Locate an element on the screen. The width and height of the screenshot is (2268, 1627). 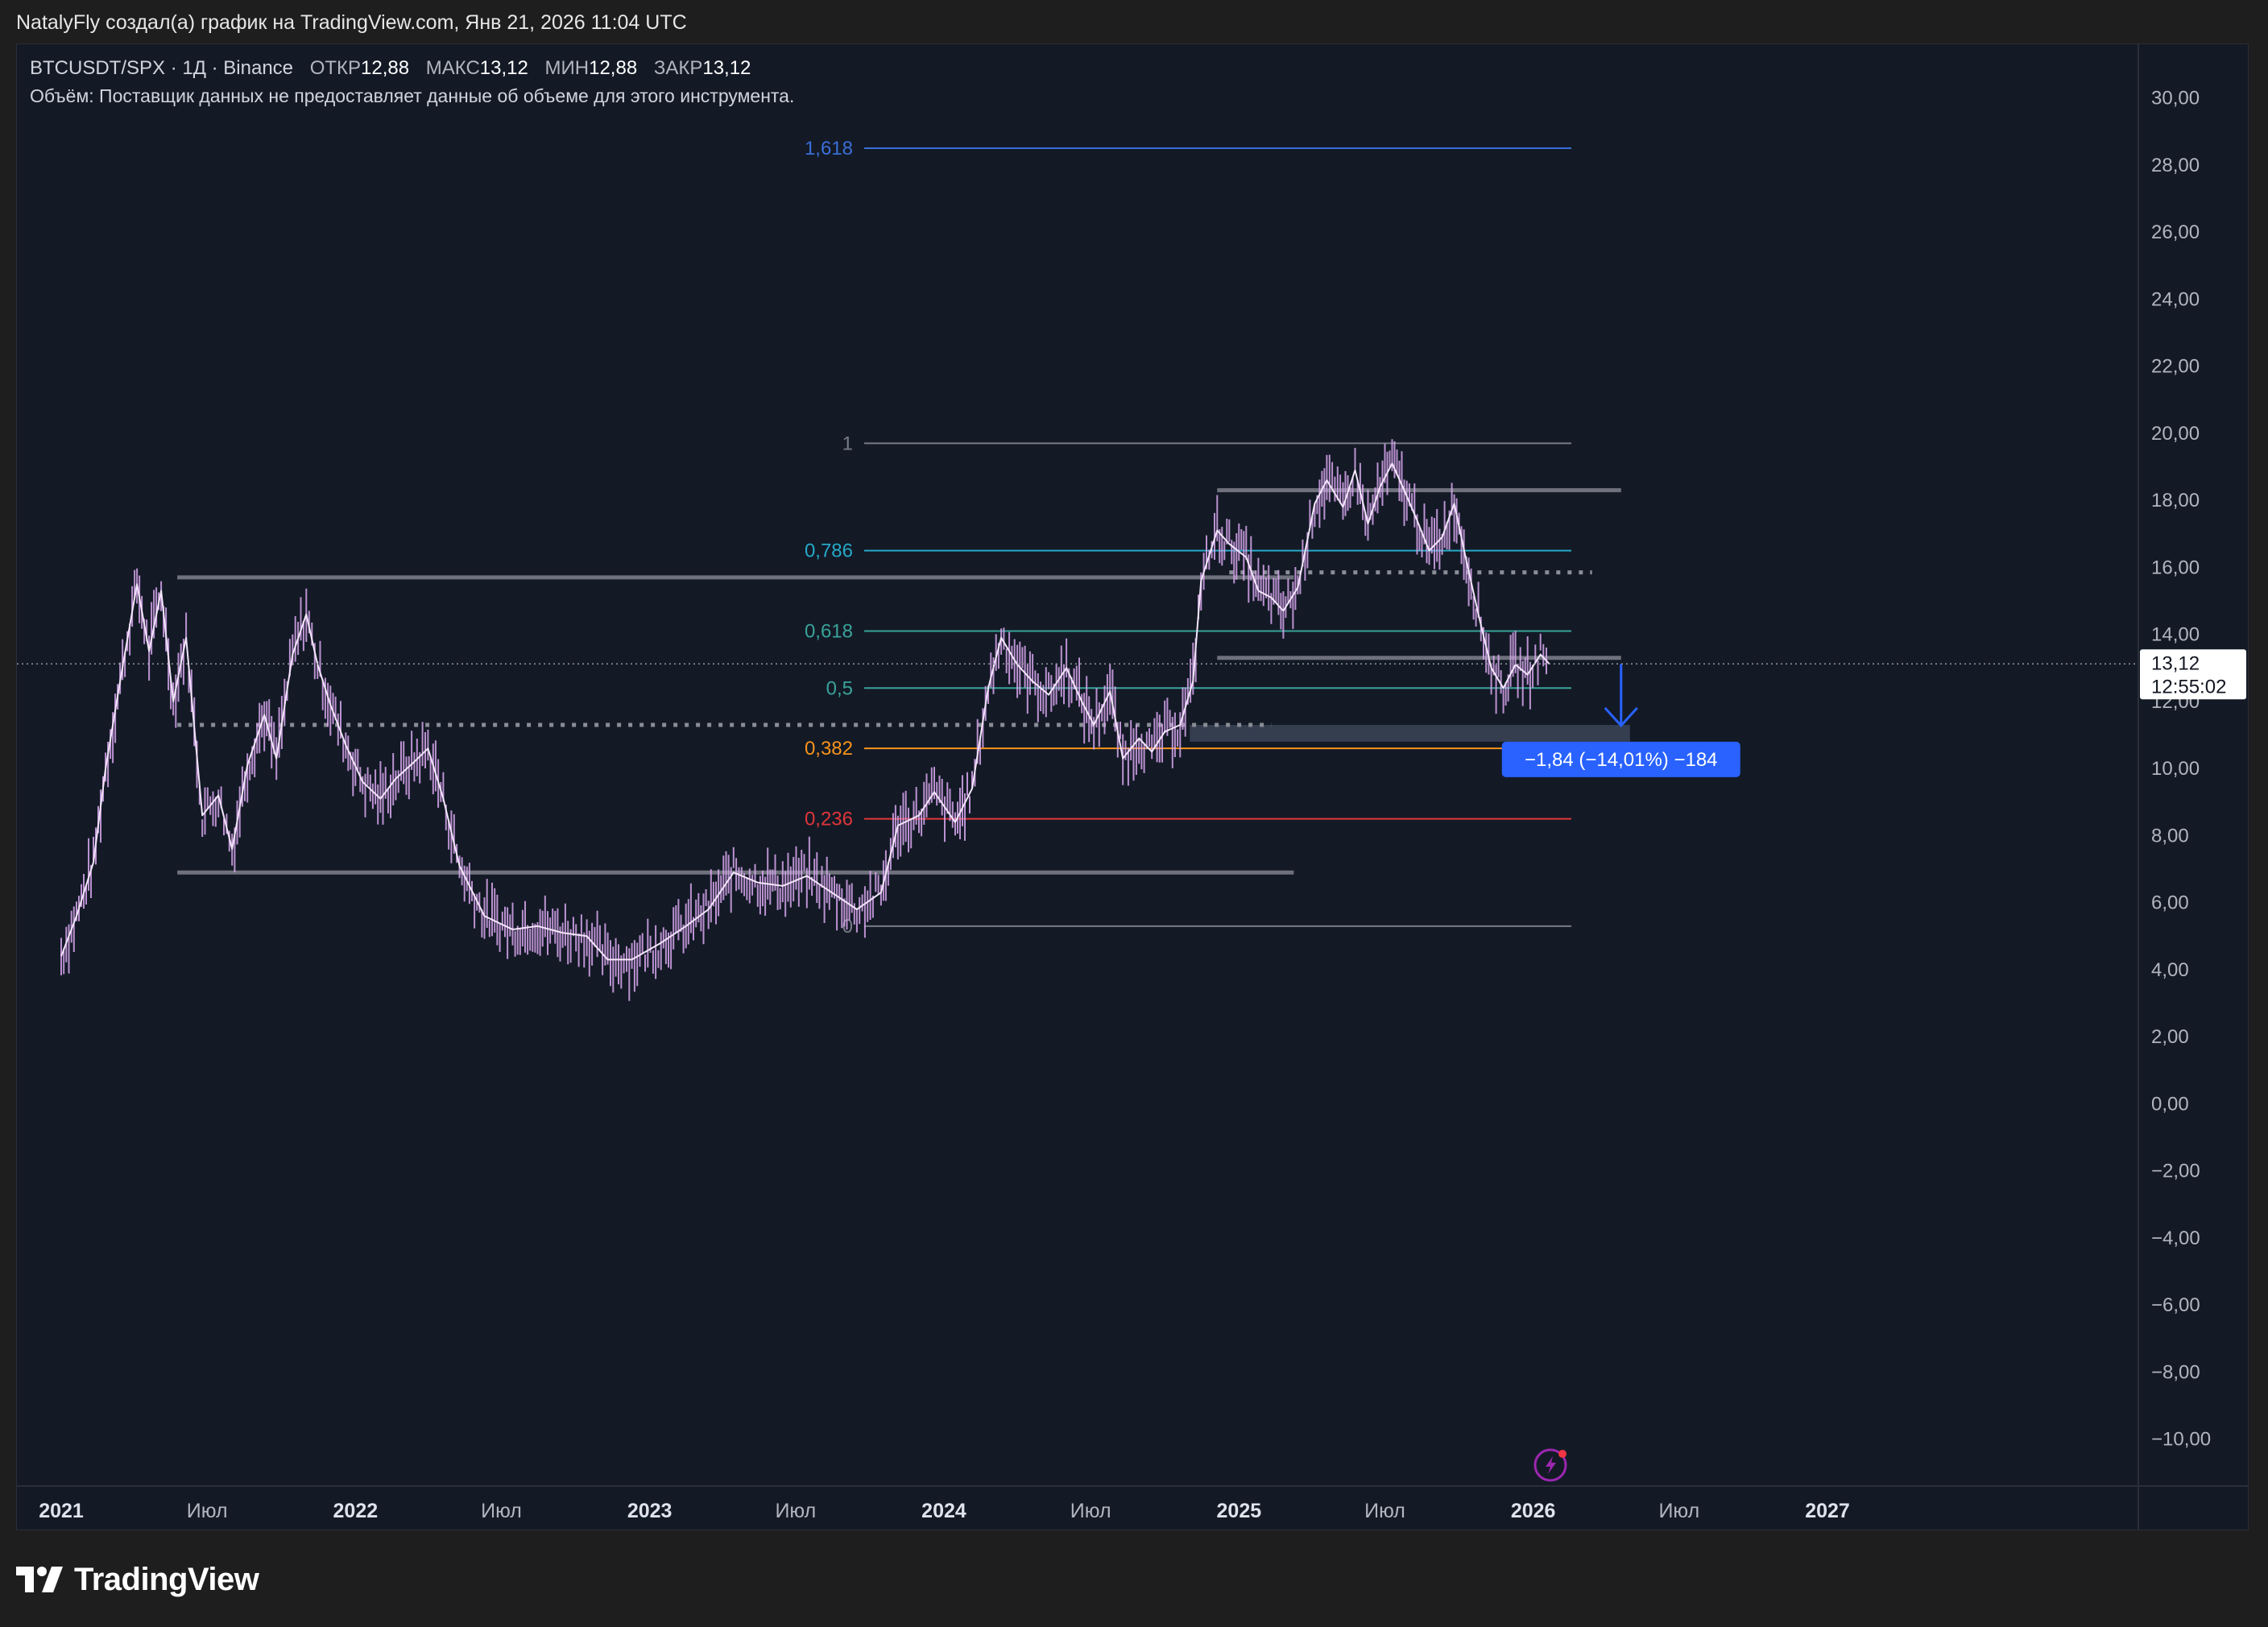
price-tick-label: 24,00 is located at coordinates (2175, 299).